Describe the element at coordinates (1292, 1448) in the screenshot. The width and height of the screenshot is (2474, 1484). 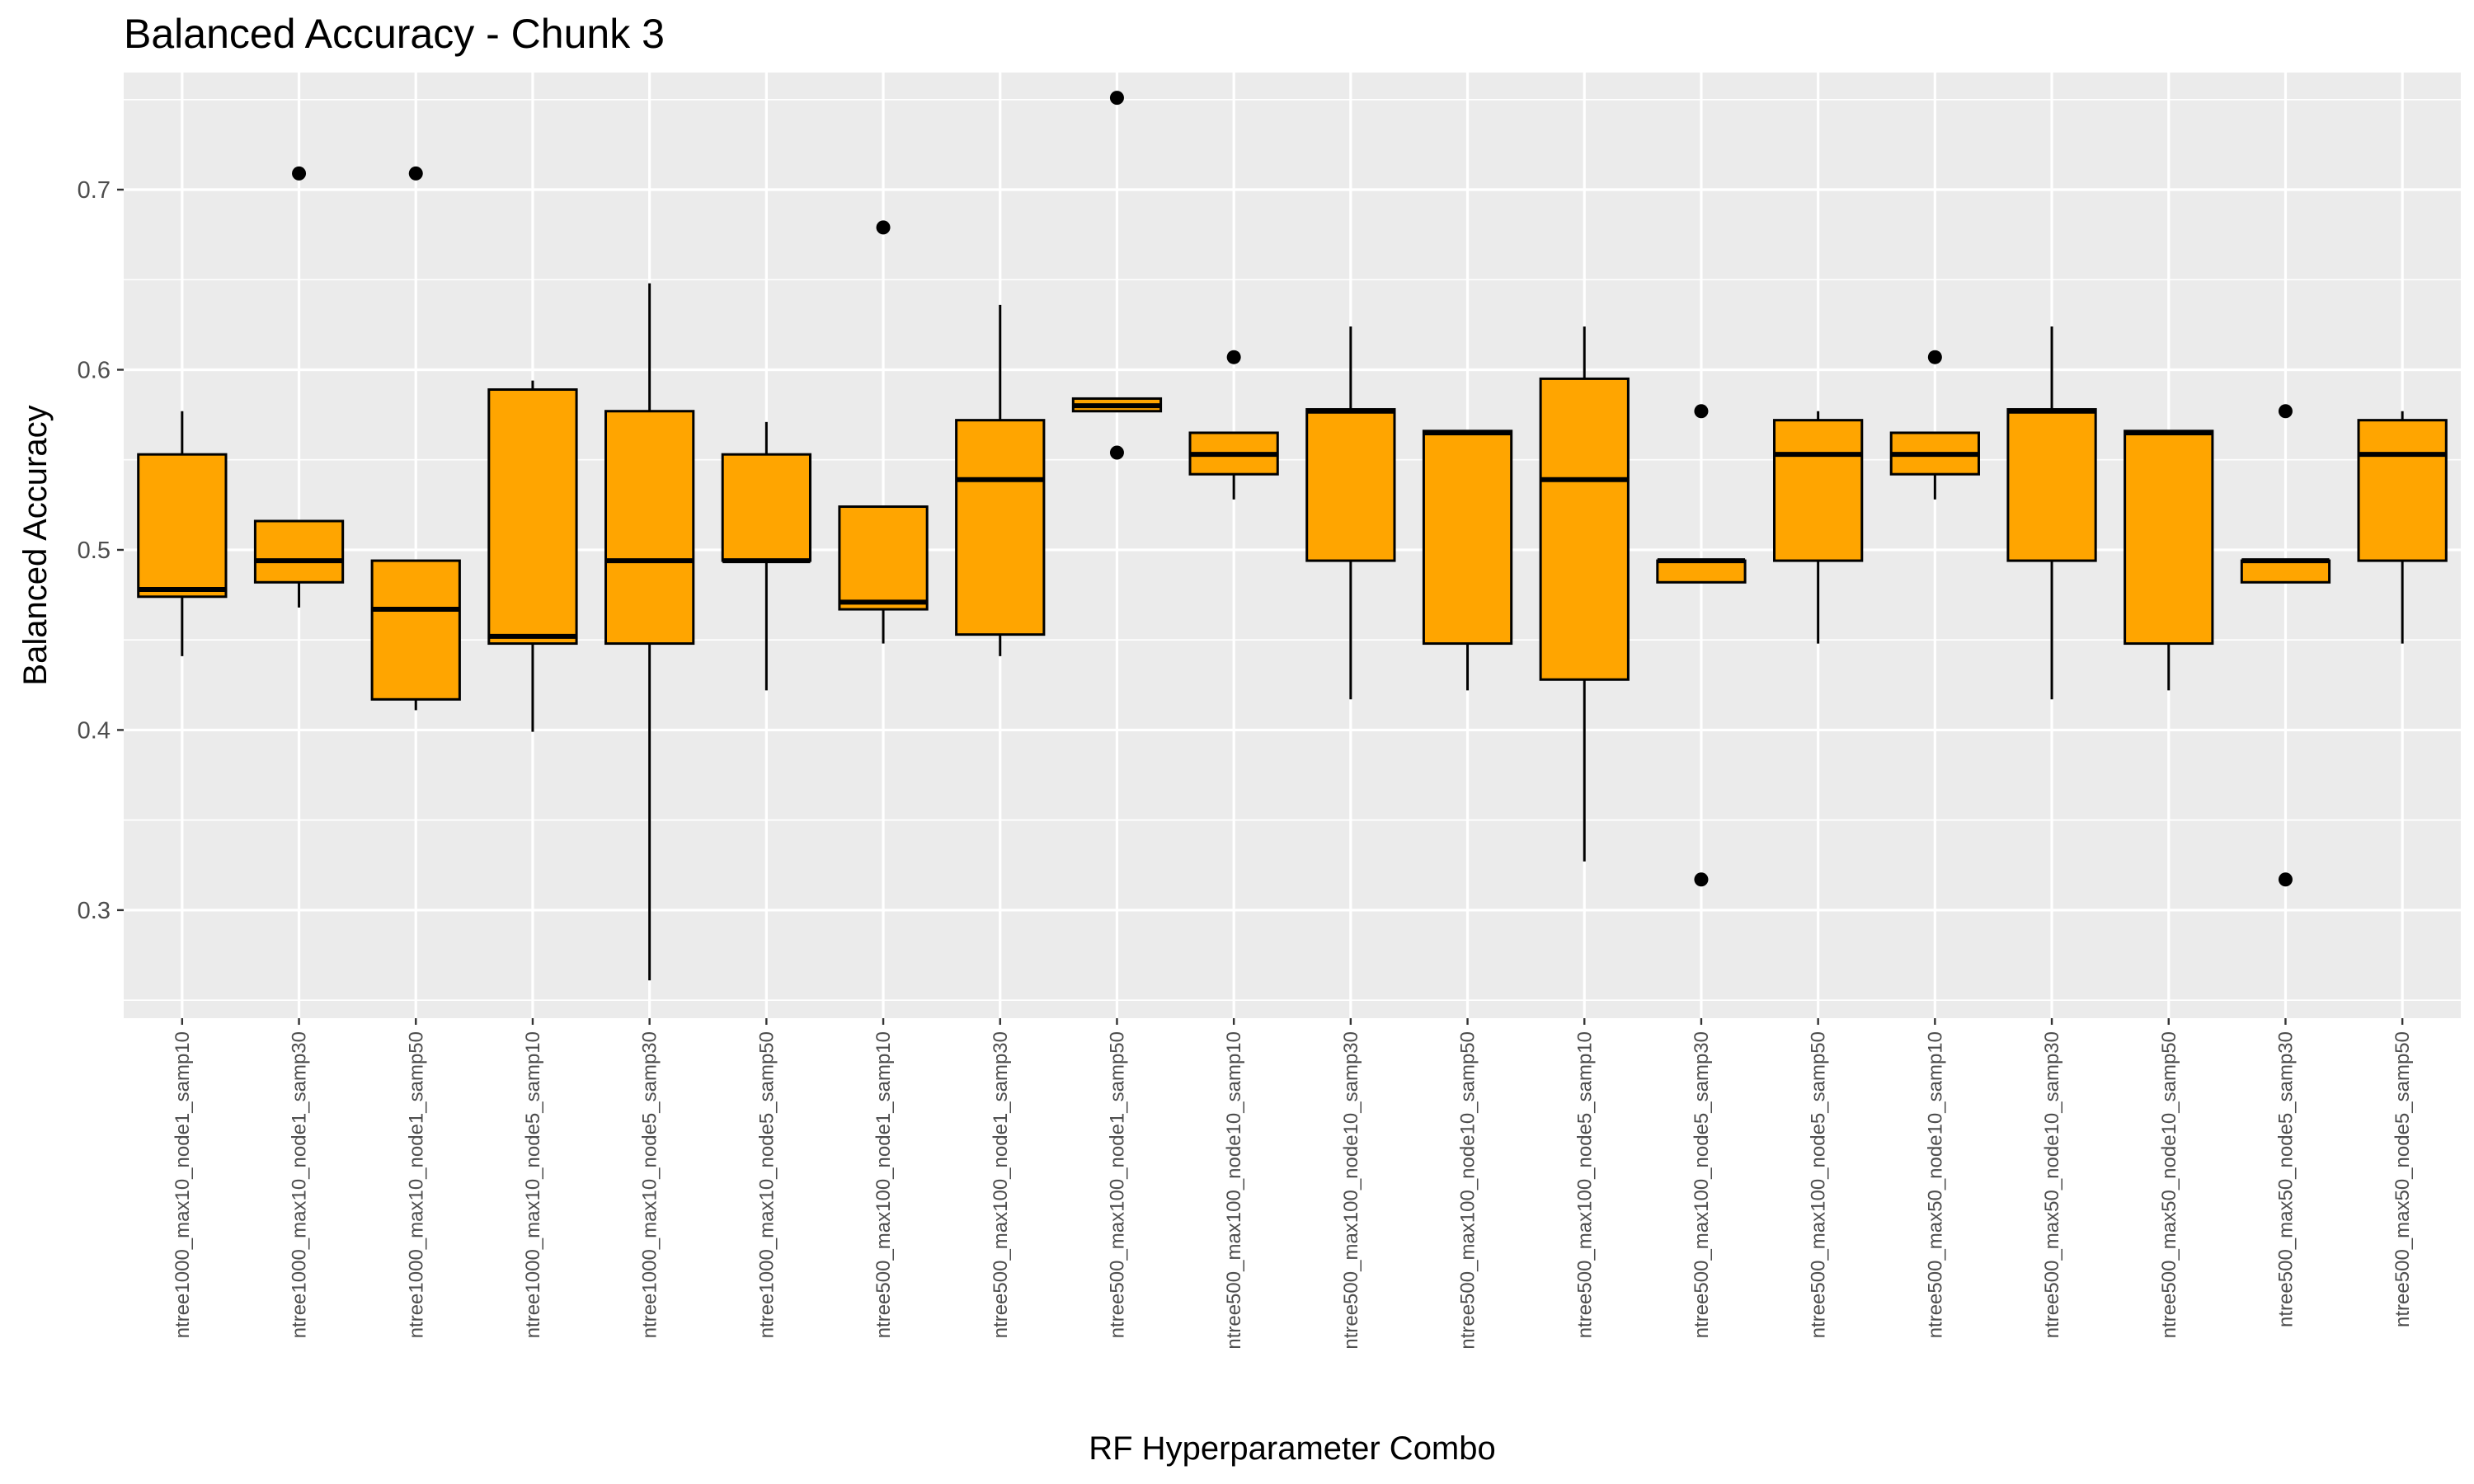
I see `x-axis-title: RF Hyperparameter Combo` at that location.